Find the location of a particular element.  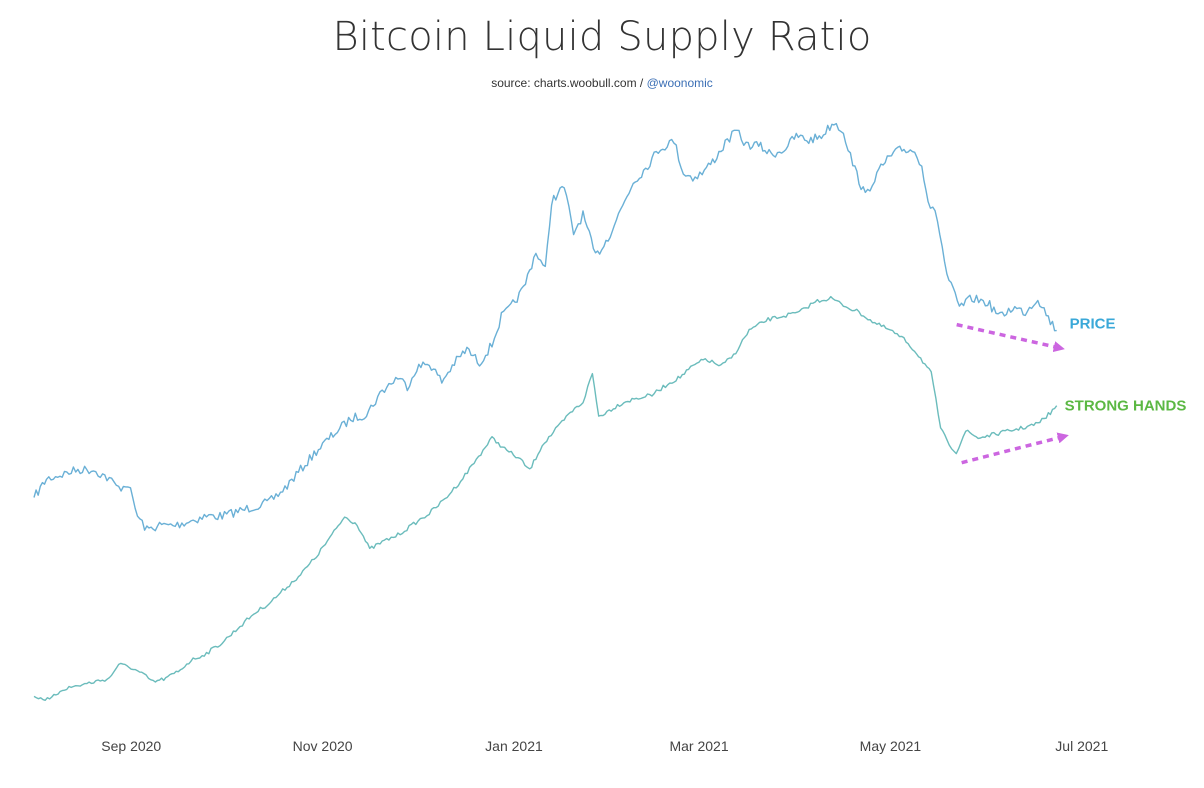

source-prefix: source: charts.woobull.com / is located at coordinates (569, 83).